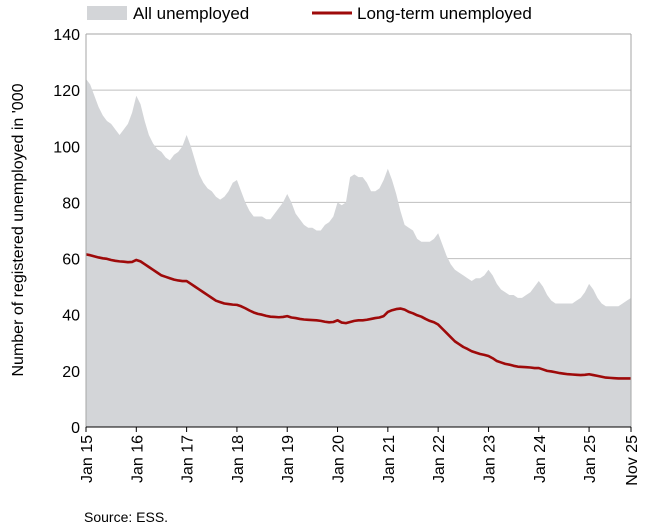 Image resolution: width=651 pixels, height=532 pixels. What do you see at coordinates (71, 316) in the screenshot?
I see `y-tick-label: 40` at bounding box center [71, 316].